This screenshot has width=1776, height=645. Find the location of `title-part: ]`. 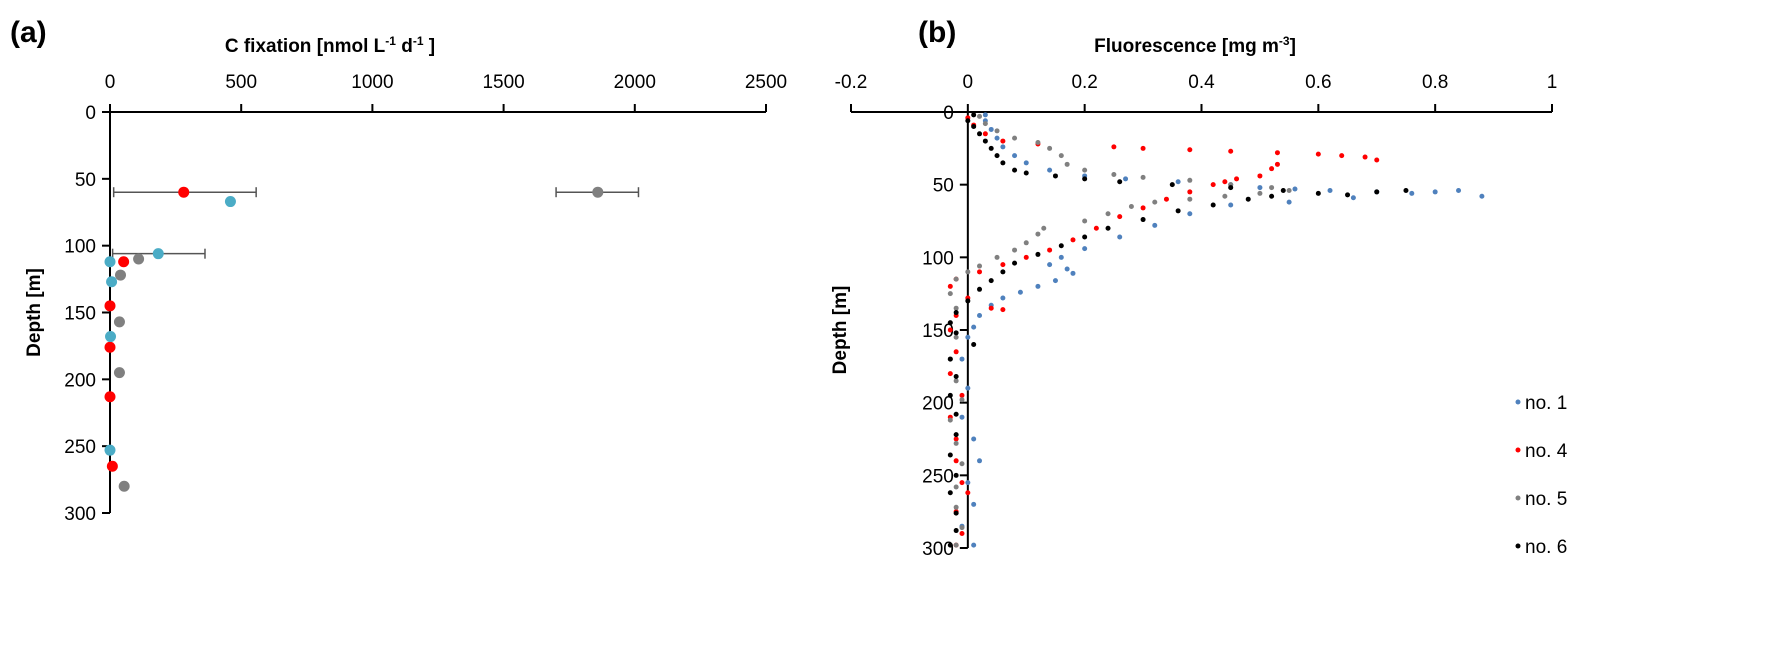

title-part: ] is located at coordinates (1293, 46).